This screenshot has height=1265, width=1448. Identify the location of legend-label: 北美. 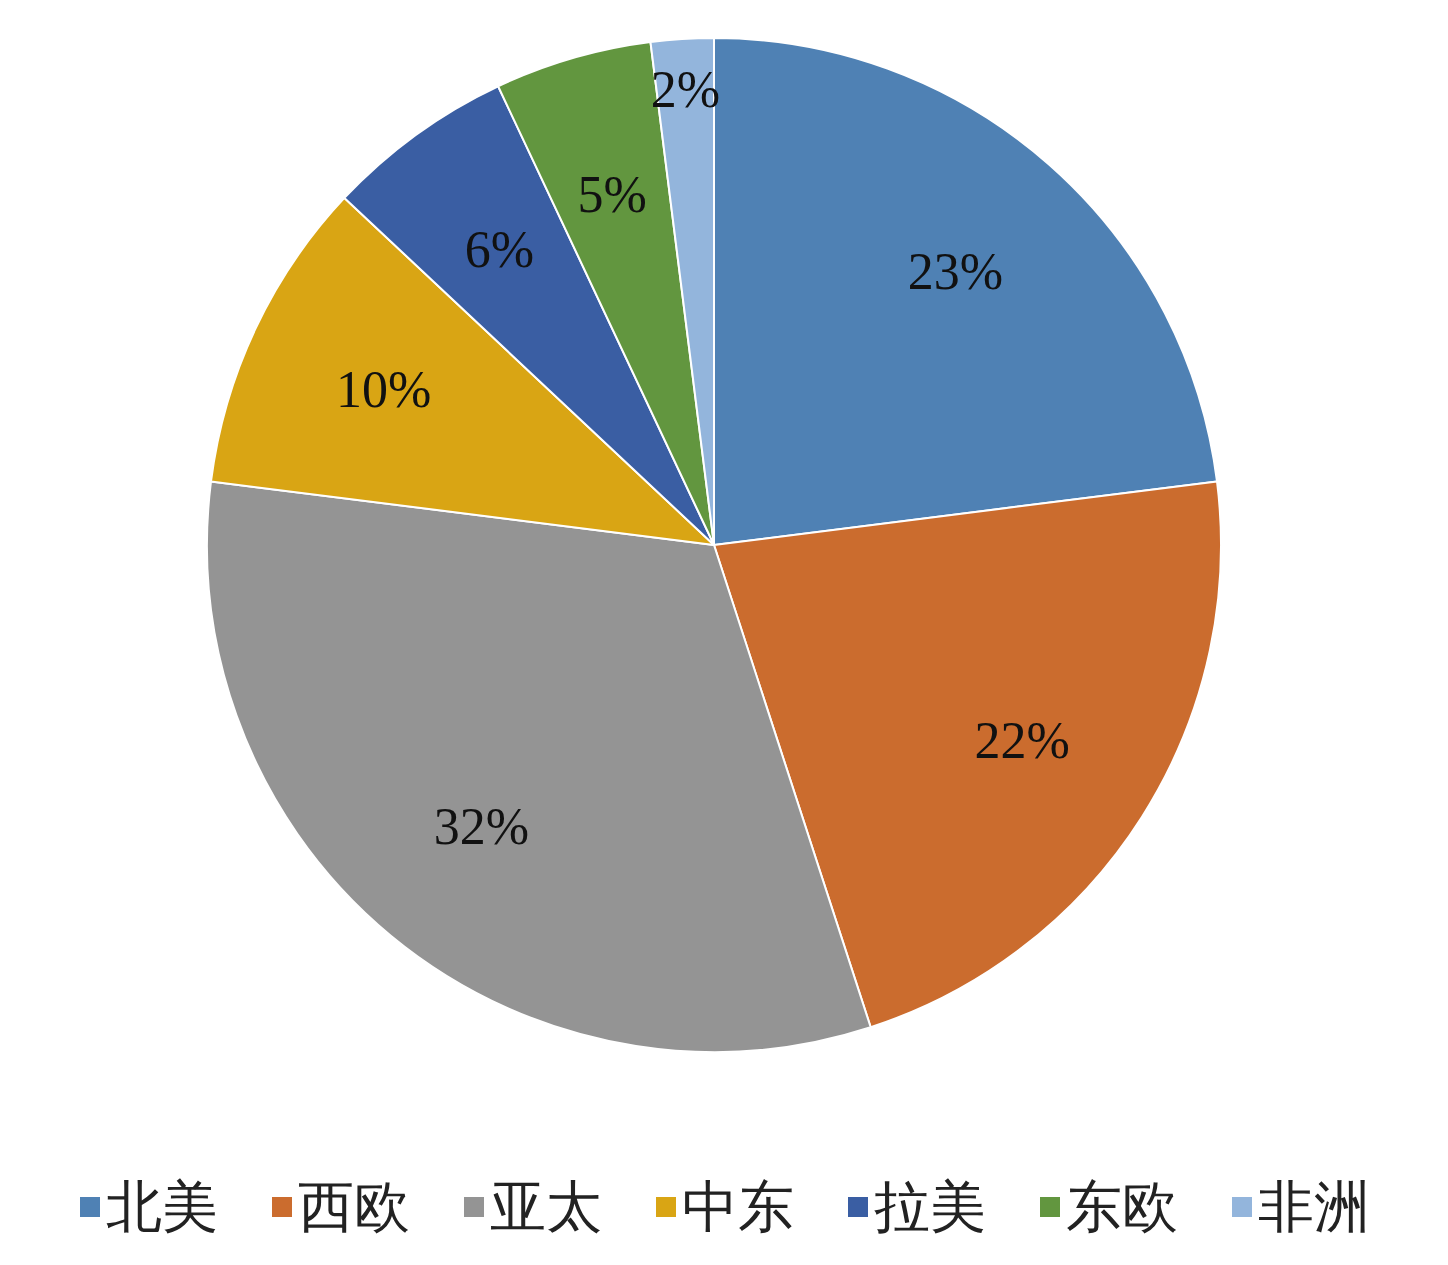
(162, 1207).